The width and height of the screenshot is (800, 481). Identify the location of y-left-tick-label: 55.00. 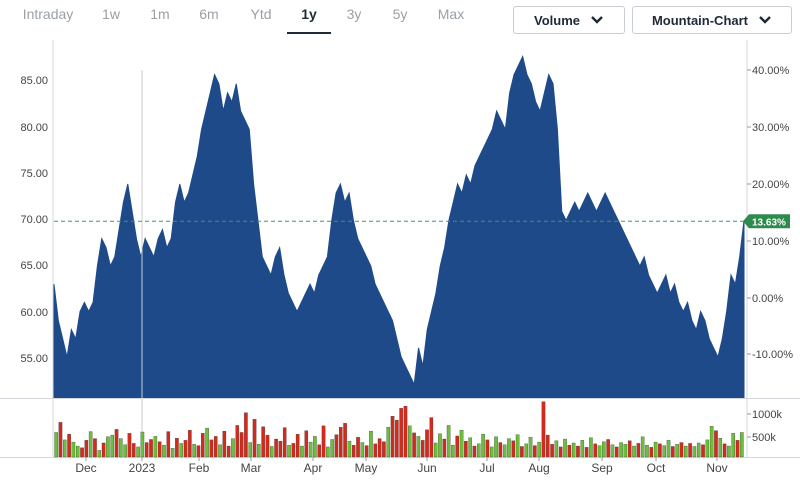
(34, 359).